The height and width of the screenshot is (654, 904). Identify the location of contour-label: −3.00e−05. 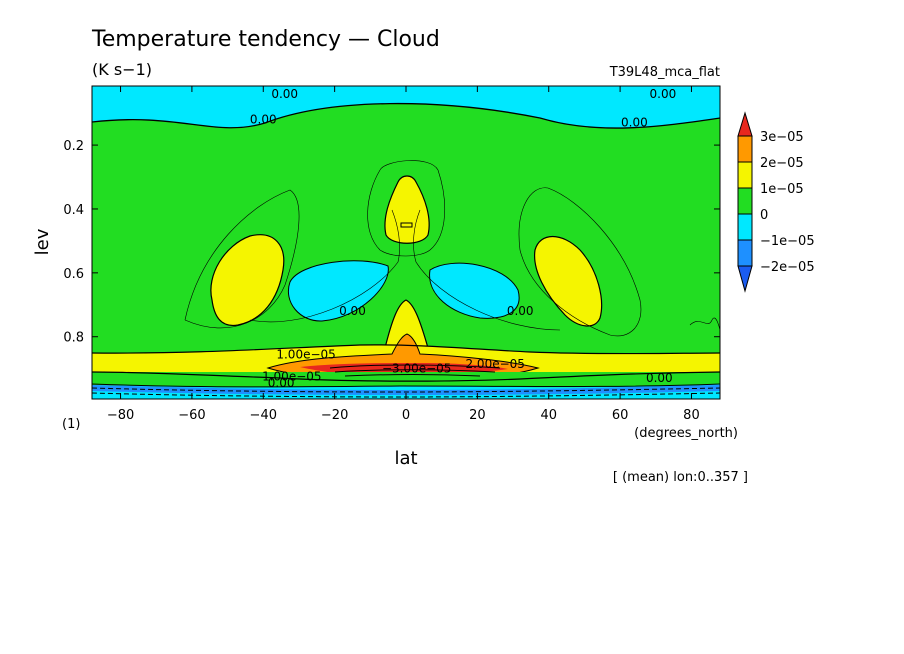
(416, 369).